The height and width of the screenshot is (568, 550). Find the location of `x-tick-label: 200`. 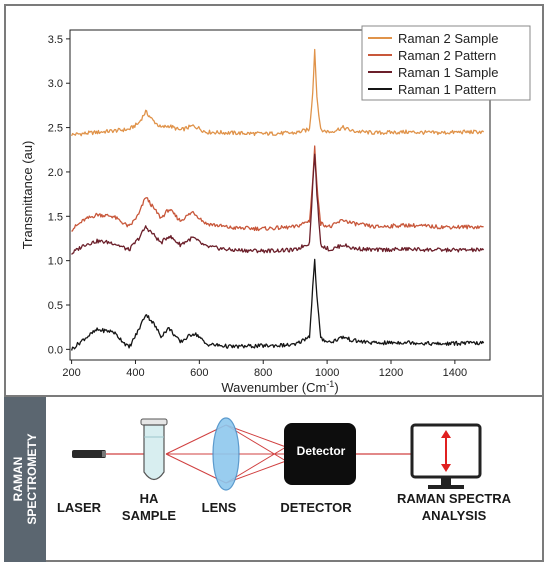

x-tick-label: 200 is located at coordinates (71, 373).